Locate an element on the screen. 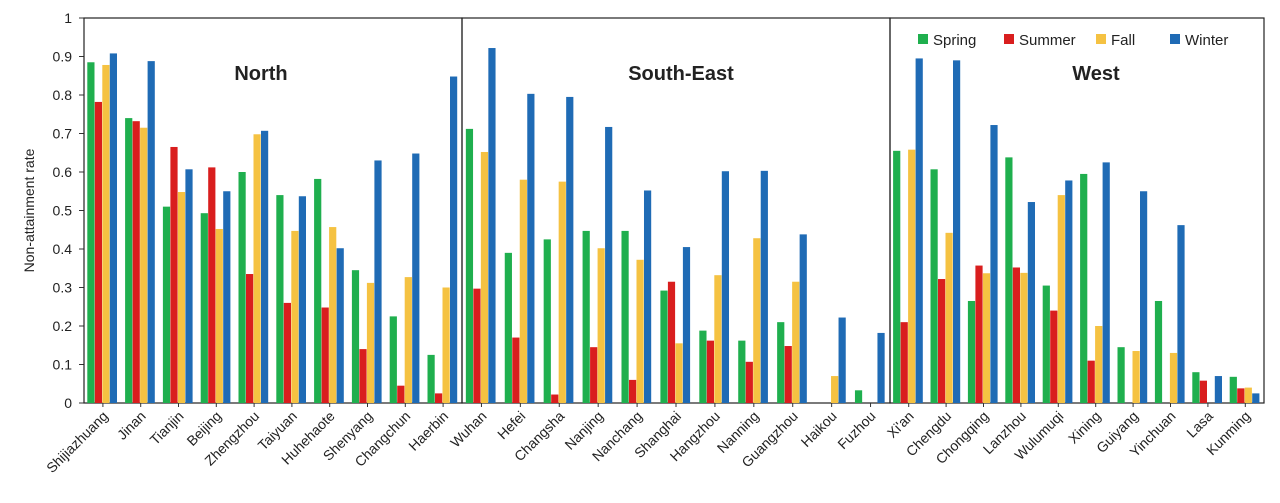  bar-winter-wuhan is located at coordinates (492, 225).